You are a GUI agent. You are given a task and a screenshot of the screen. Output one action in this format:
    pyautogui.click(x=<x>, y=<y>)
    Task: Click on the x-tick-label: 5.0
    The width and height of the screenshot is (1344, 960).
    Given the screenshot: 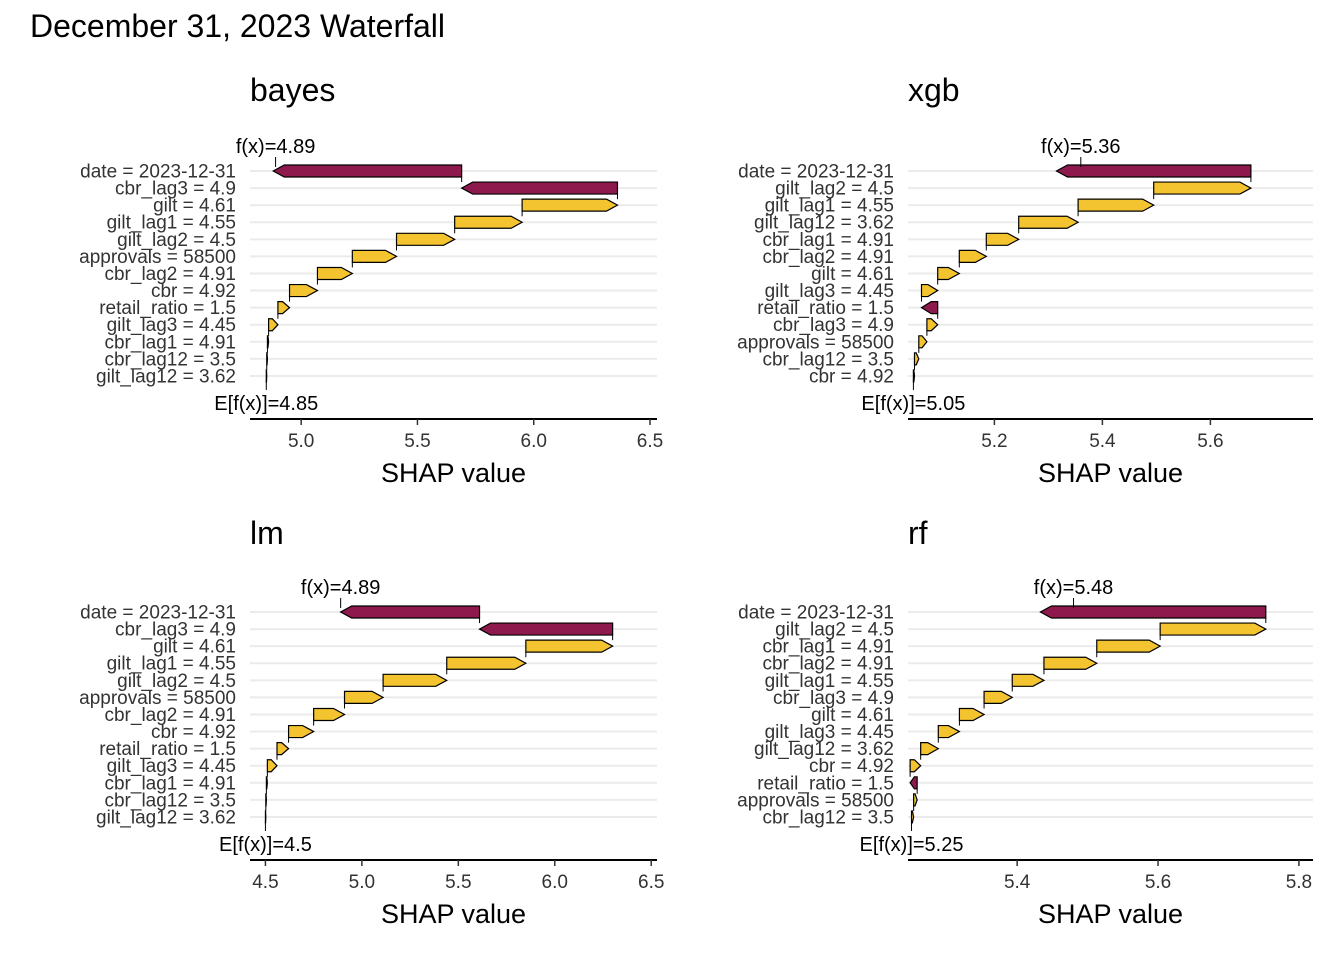 What is the action you would take?
    pyautogui.click(x=301, y=441)
    